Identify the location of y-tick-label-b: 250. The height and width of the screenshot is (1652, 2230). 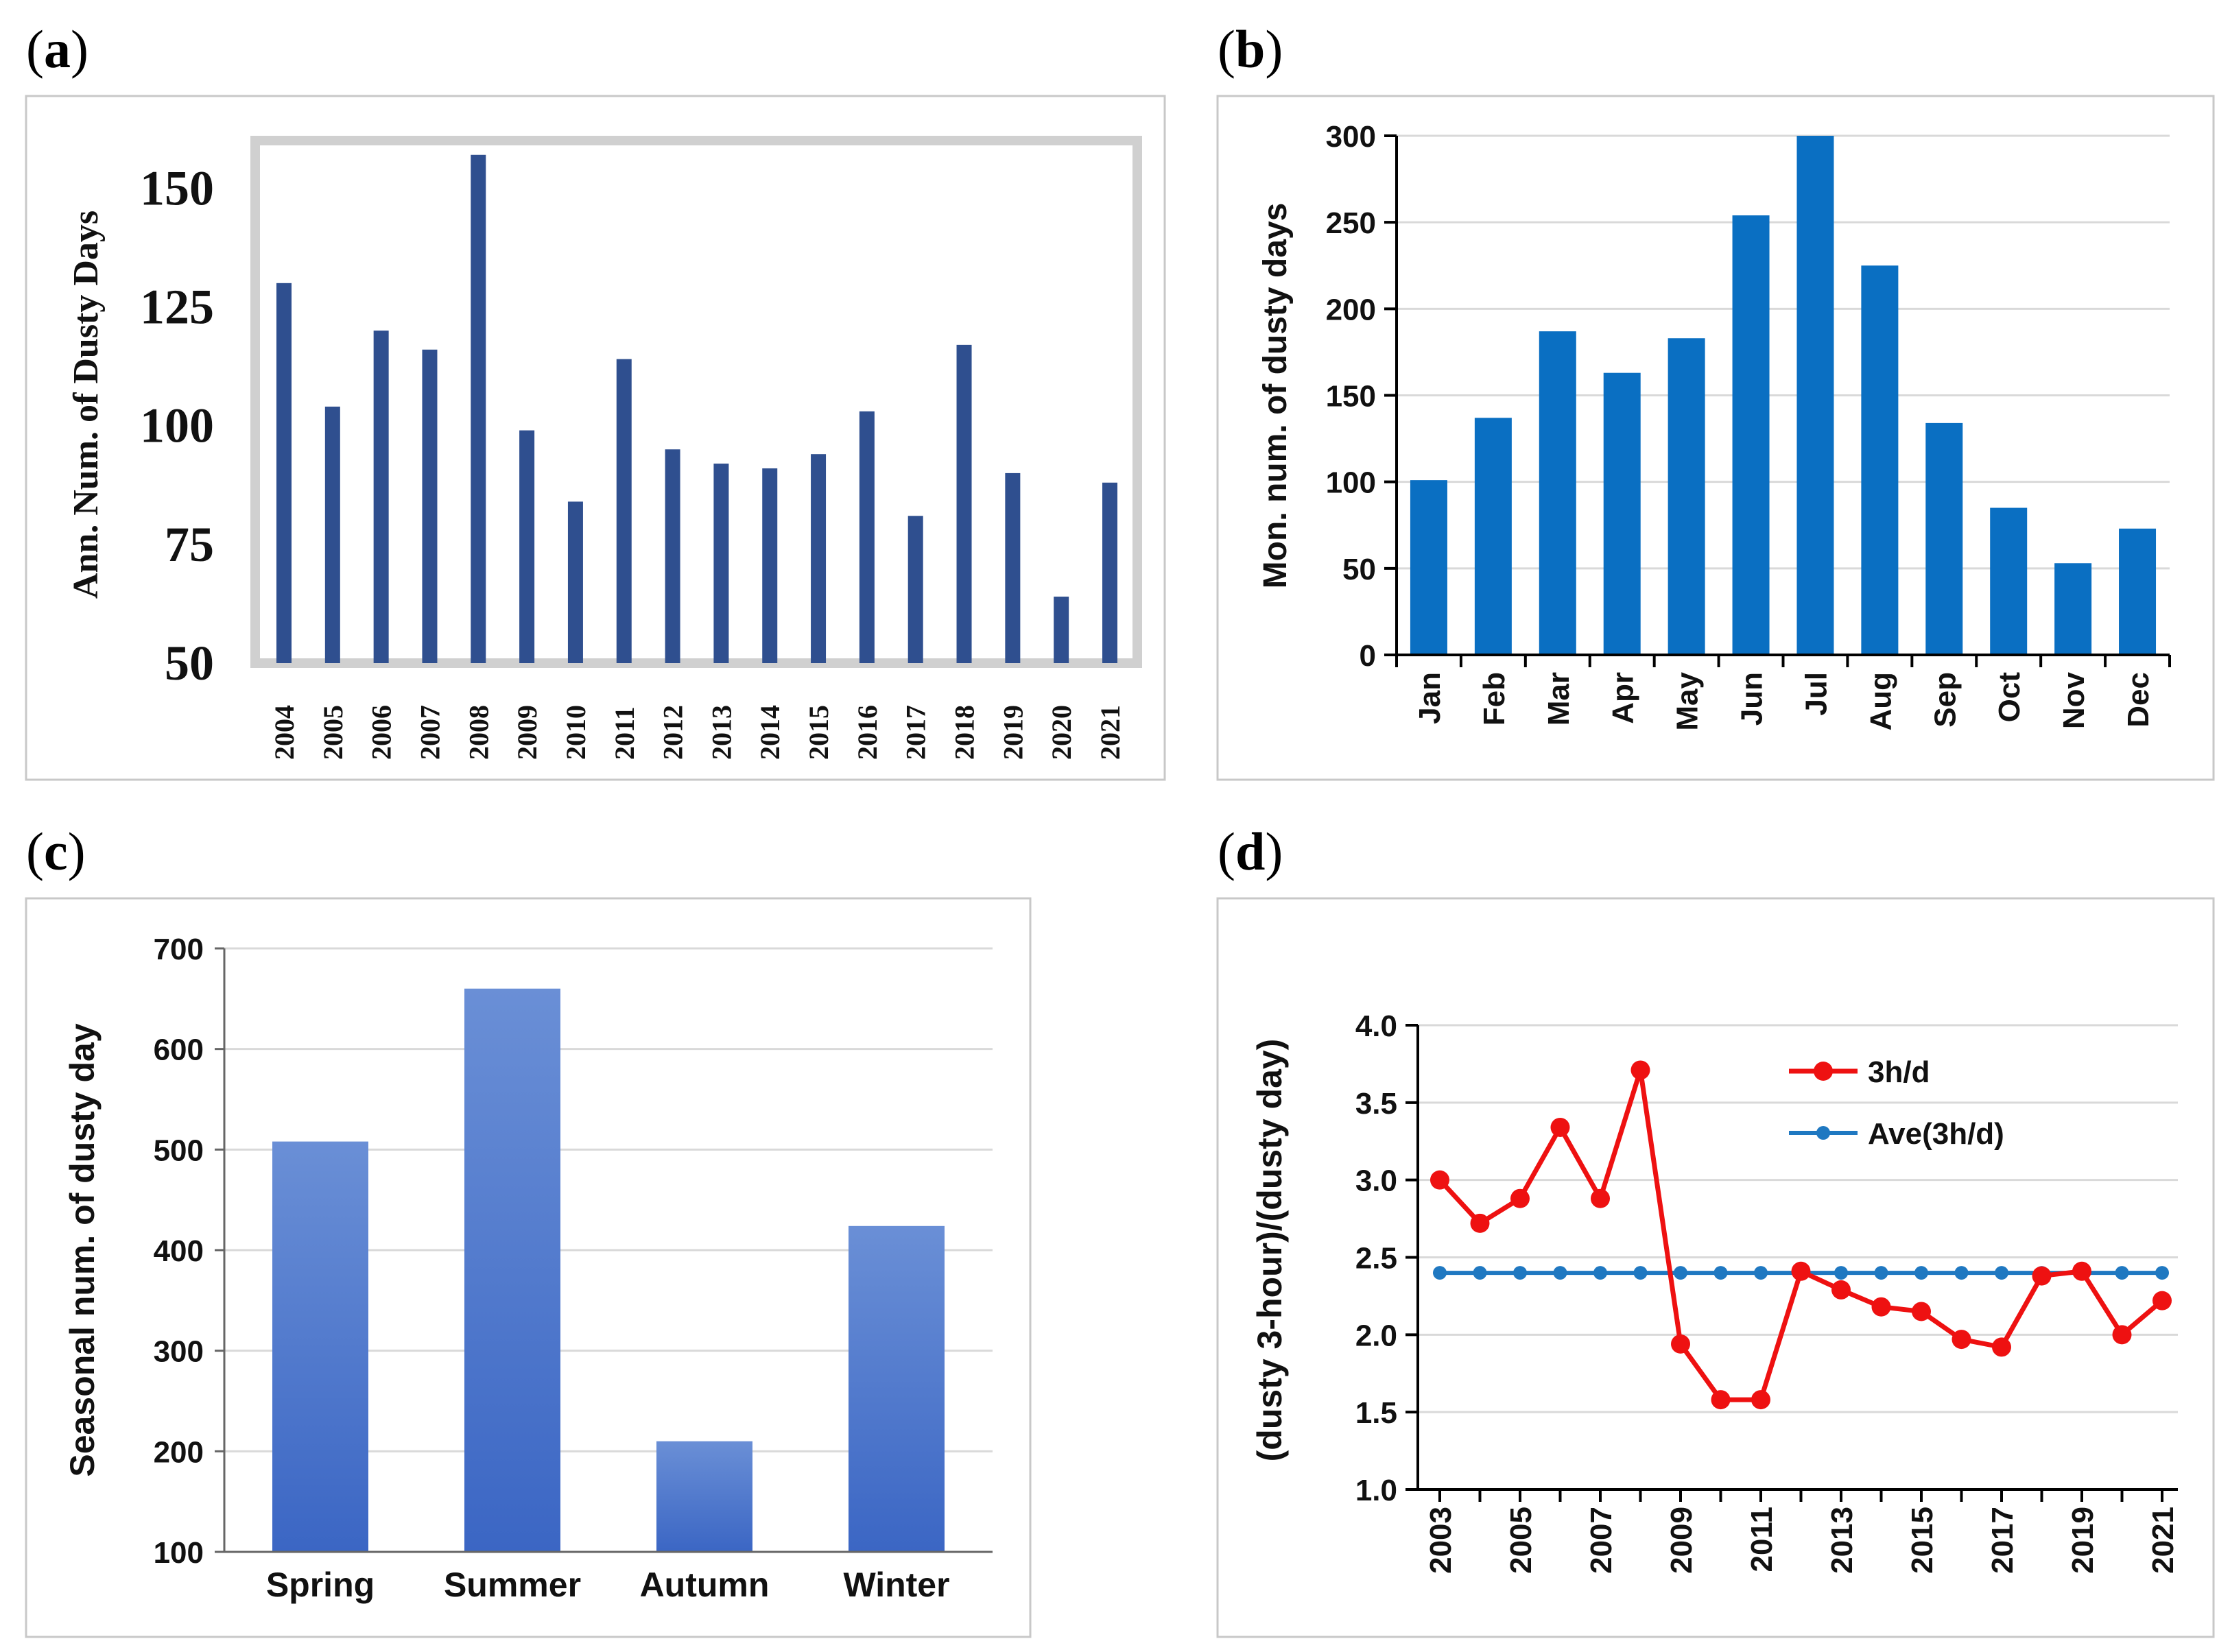
(1351, 223).